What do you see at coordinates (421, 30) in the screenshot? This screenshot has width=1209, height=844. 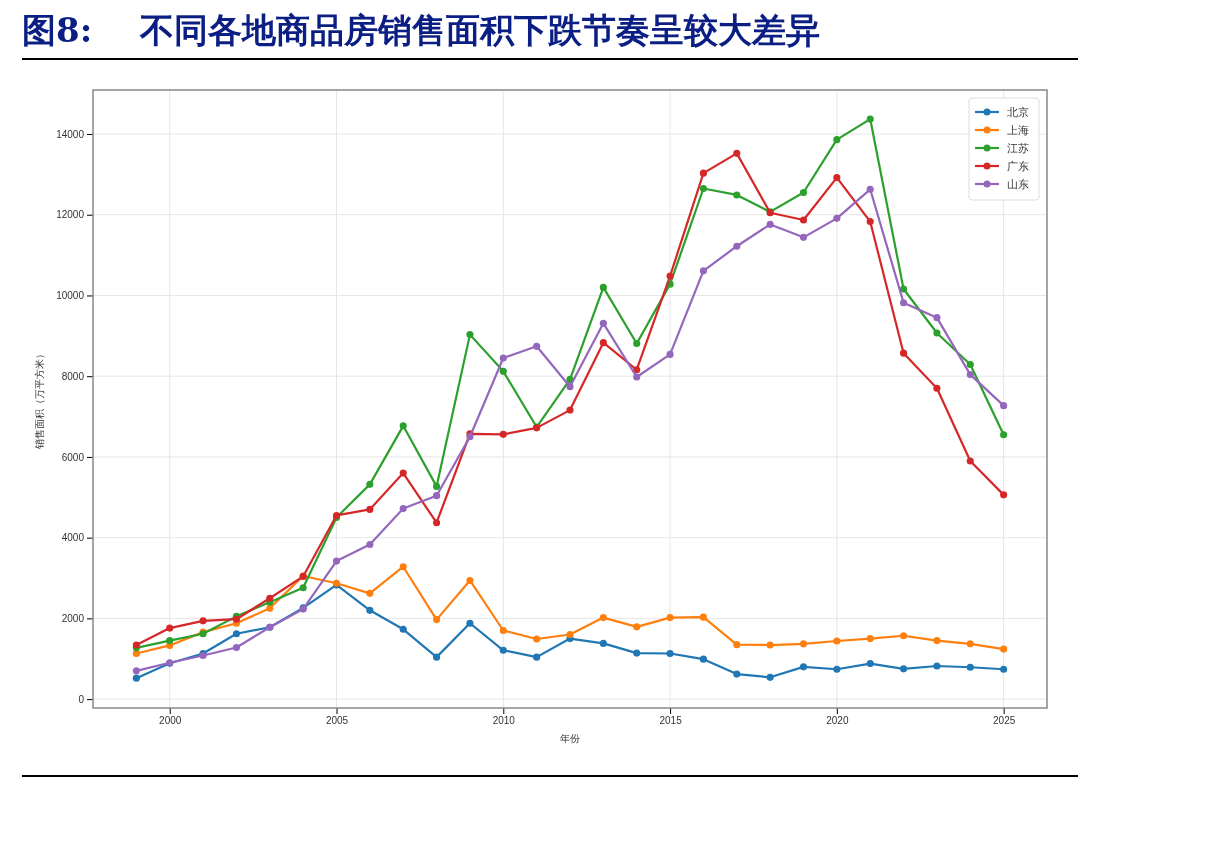 I see `chart-title: 图8: 不同各地商品房销售面积下跌节奏呈较大差异` at bounding box center [421, 30].